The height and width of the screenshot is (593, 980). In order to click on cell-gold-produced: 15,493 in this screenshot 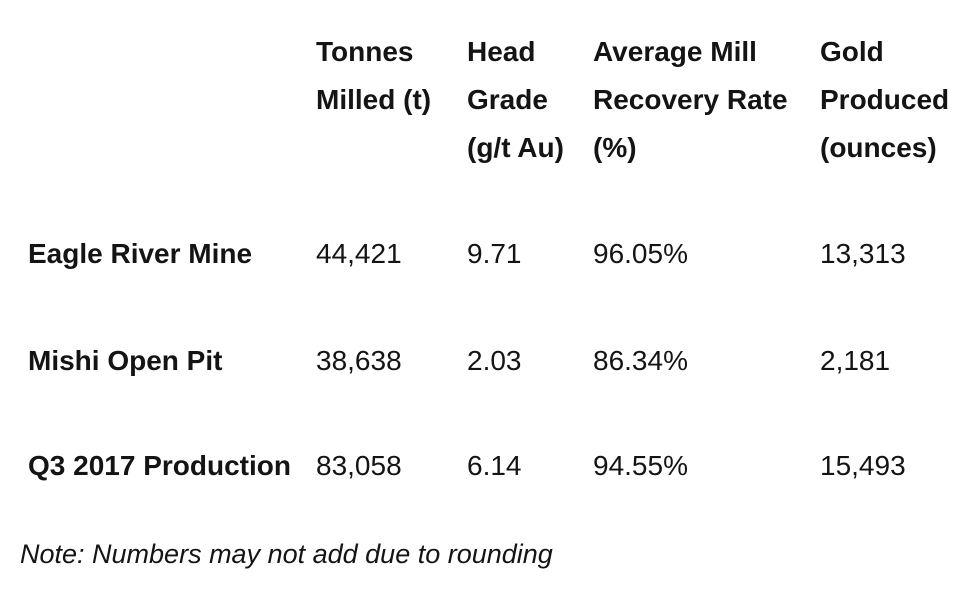, I will do `click(863, 465)`.